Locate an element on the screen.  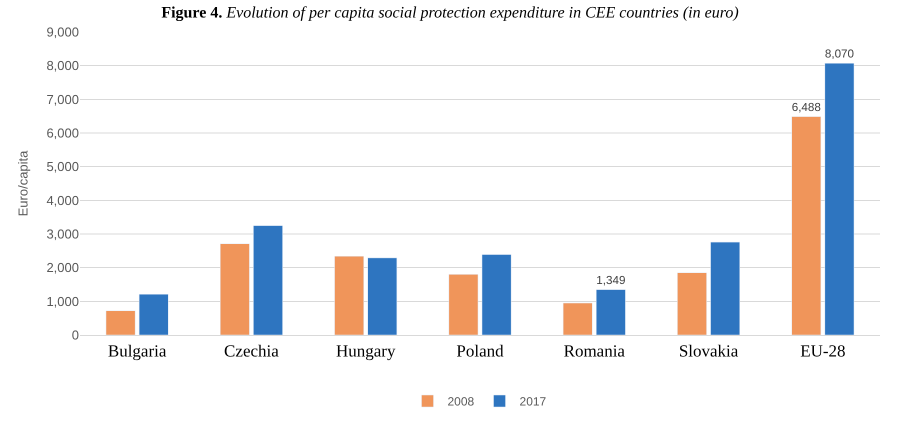
data-label: 1,349 is located at coordinates (611, 280).